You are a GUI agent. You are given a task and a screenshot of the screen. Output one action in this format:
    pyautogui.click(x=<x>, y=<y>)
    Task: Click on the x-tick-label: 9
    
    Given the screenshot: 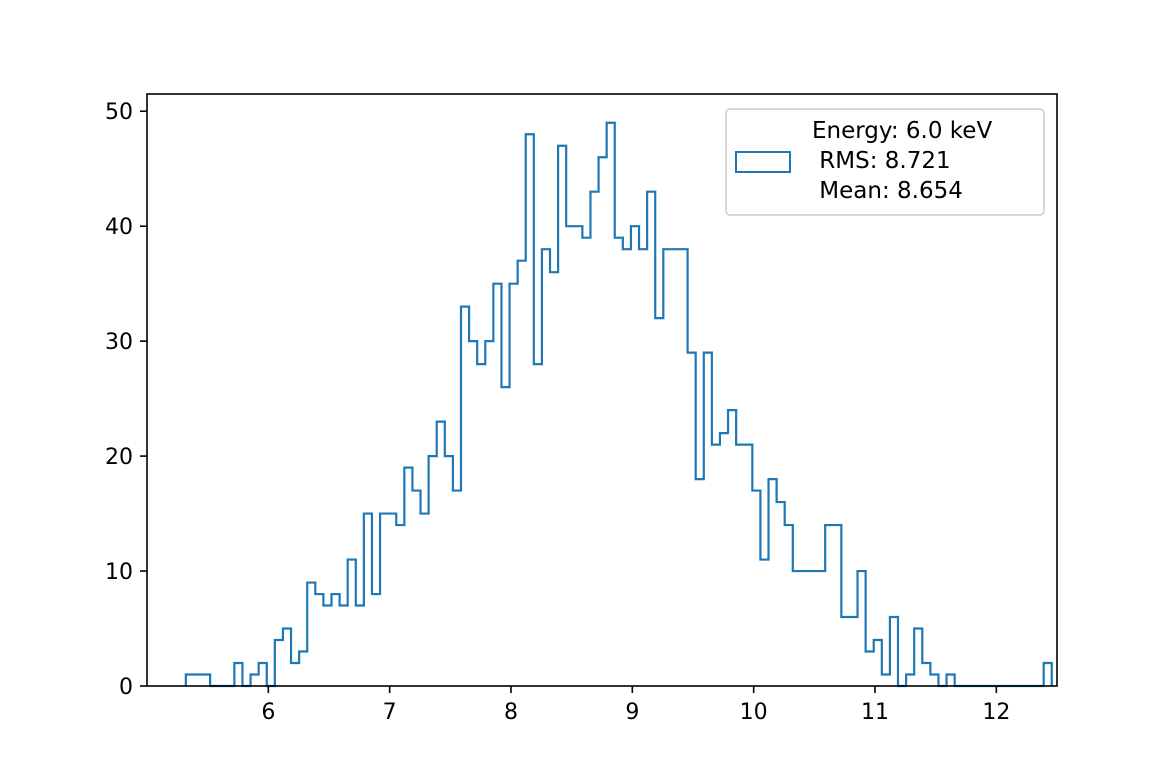 What is the action you would take?
    pyautogui.click(x=632, y=712)
    